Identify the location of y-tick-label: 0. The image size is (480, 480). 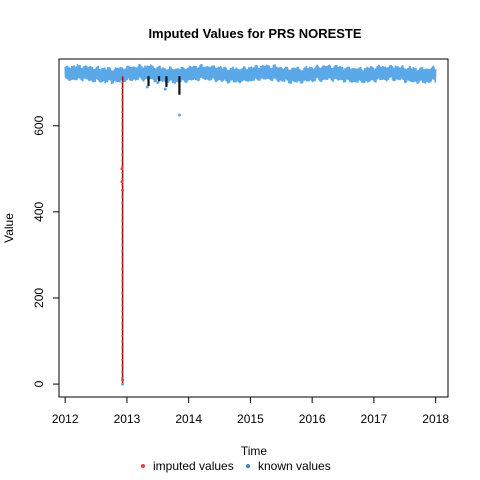
(39, 383).